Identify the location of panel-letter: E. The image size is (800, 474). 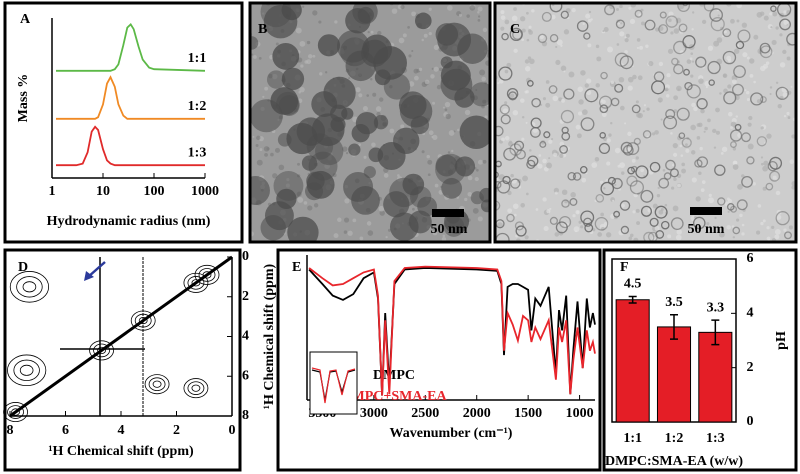
(296, 267).